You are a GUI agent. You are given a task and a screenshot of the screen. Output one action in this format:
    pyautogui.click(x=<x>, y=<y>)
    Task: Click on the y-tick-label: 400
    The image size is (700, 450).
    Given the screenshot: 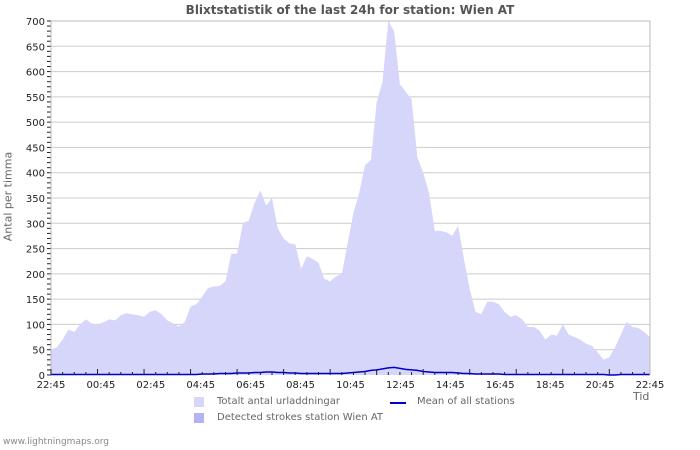 What is the action you would take?
    pyautogui.click(x=35, y=174)
    